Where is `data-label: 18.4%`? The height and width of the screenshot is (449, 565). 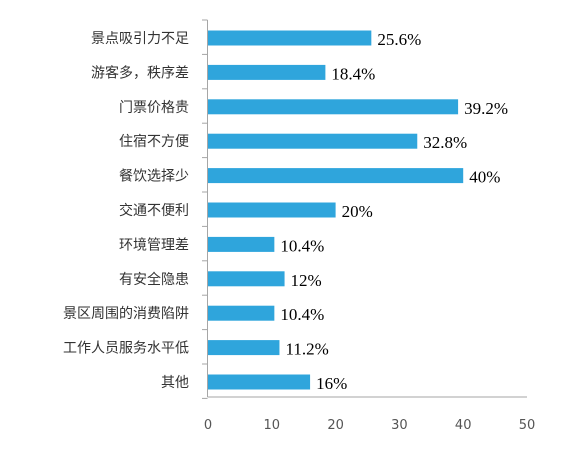
data-label: 18.4% is located at coordinates (353, 73).